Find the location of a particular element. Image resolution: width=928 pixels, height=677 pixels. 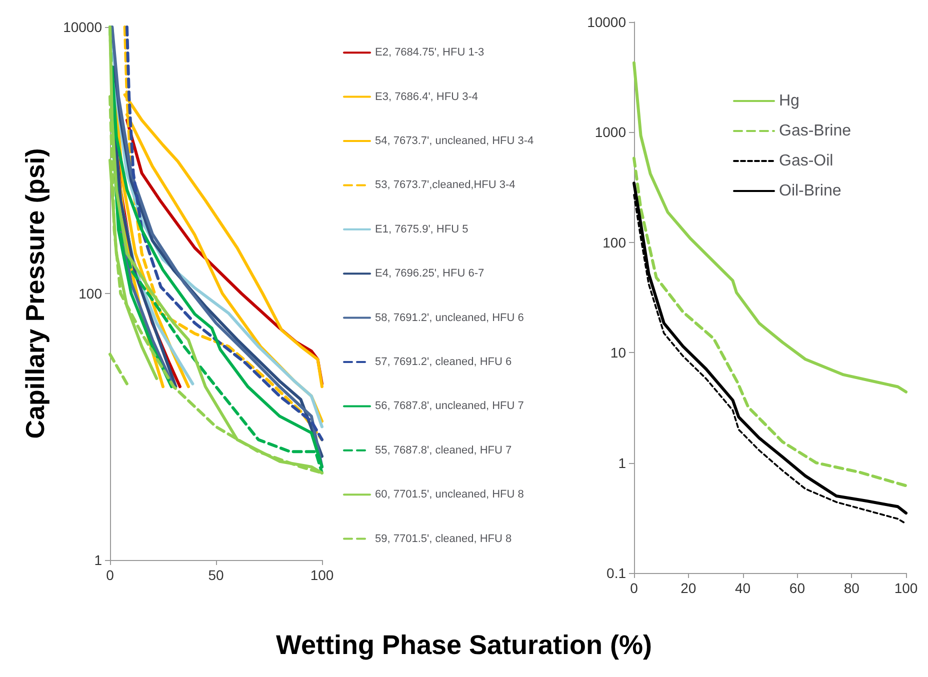

legend-label: Hg is located at coordinates (789, 101).